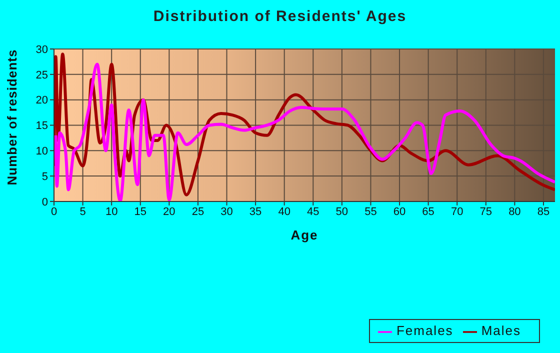  What do you see at coordinates (45, 176) in the screenshot?
I see `y-tick-label: 5` at bounding box center [45, 176].